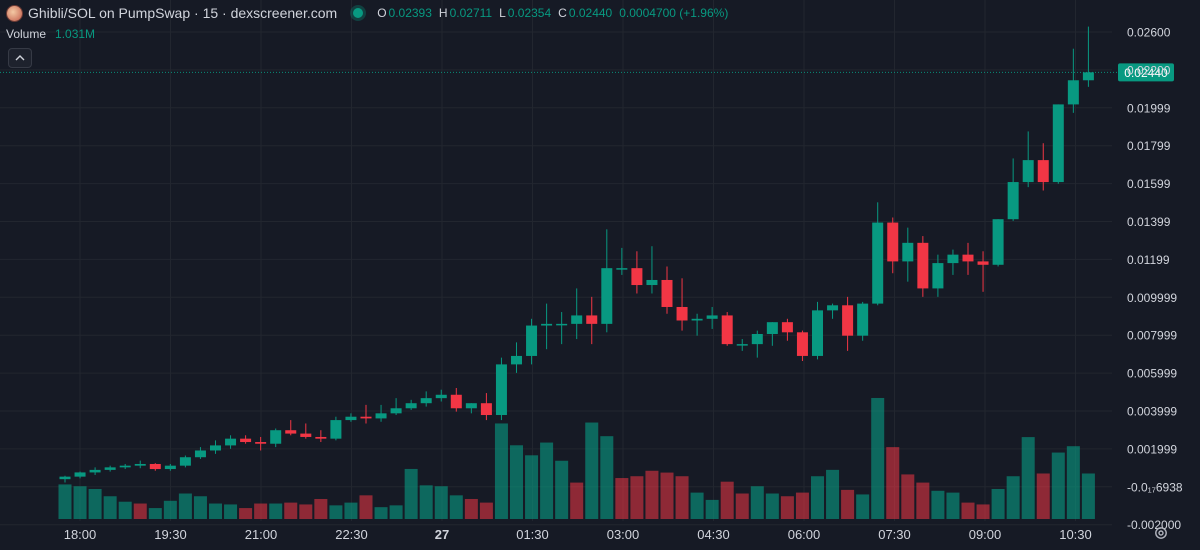 Image resolution: width=1200 pixels, height=550 pixels. I want to click on time-tick-label: 09:00, so click(985, 534).